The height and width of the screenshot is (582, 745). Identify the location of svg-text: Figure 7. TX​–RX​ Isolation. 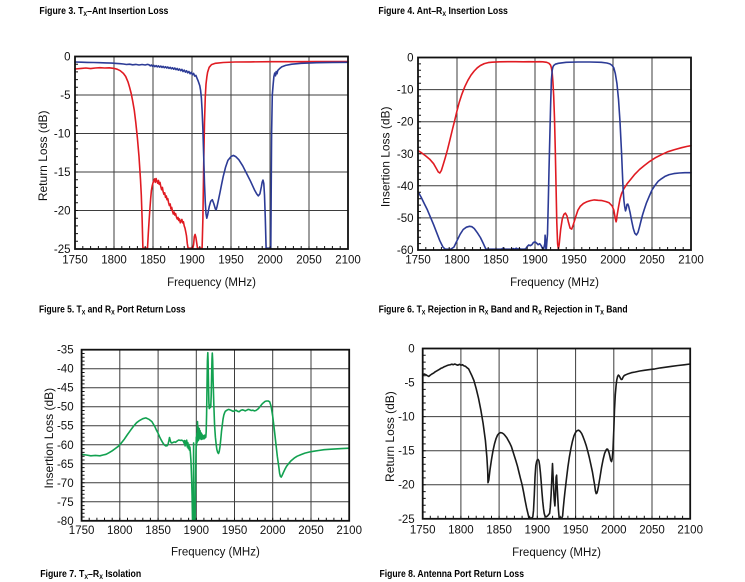
(90, 575).